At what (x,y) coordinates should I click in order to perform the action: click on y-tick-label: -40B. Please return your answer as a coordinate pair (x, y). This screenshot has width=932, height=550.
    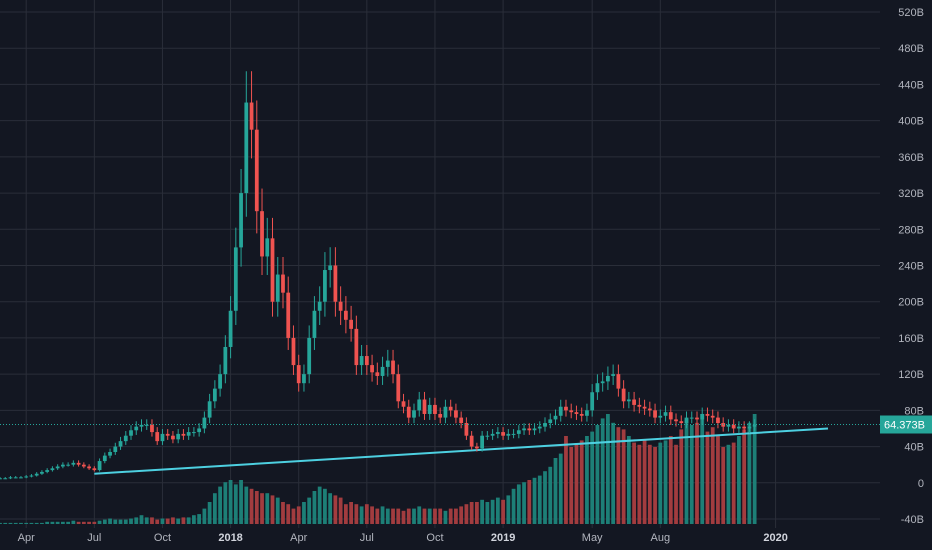
    Looking at the image, I should click on (912, 520).